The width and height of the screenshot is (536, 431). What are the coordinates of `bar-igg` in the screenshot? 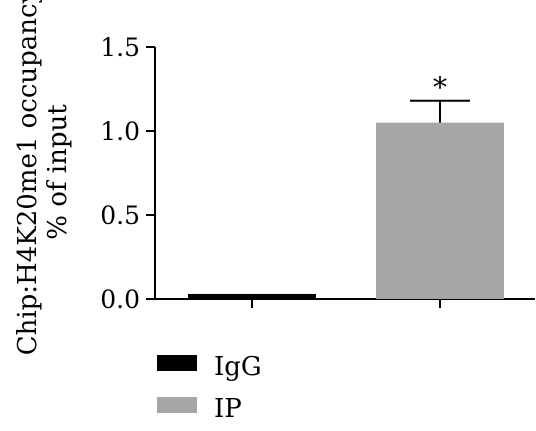 It's located at (252, 296).